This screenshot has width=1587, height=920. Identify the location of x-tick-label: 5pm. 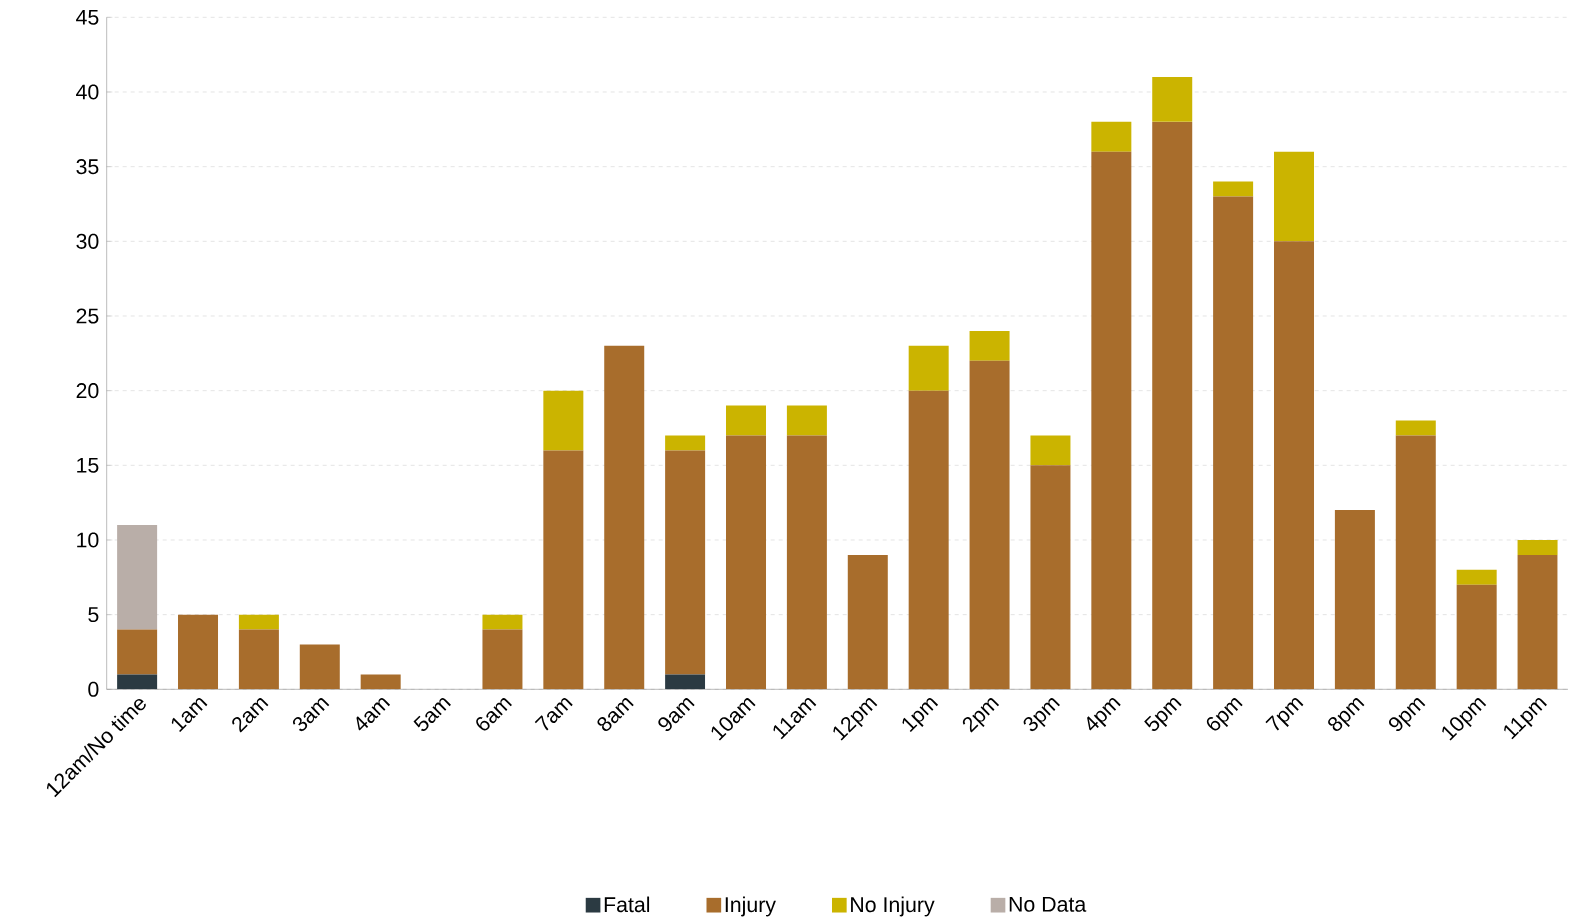
(1163, 714).